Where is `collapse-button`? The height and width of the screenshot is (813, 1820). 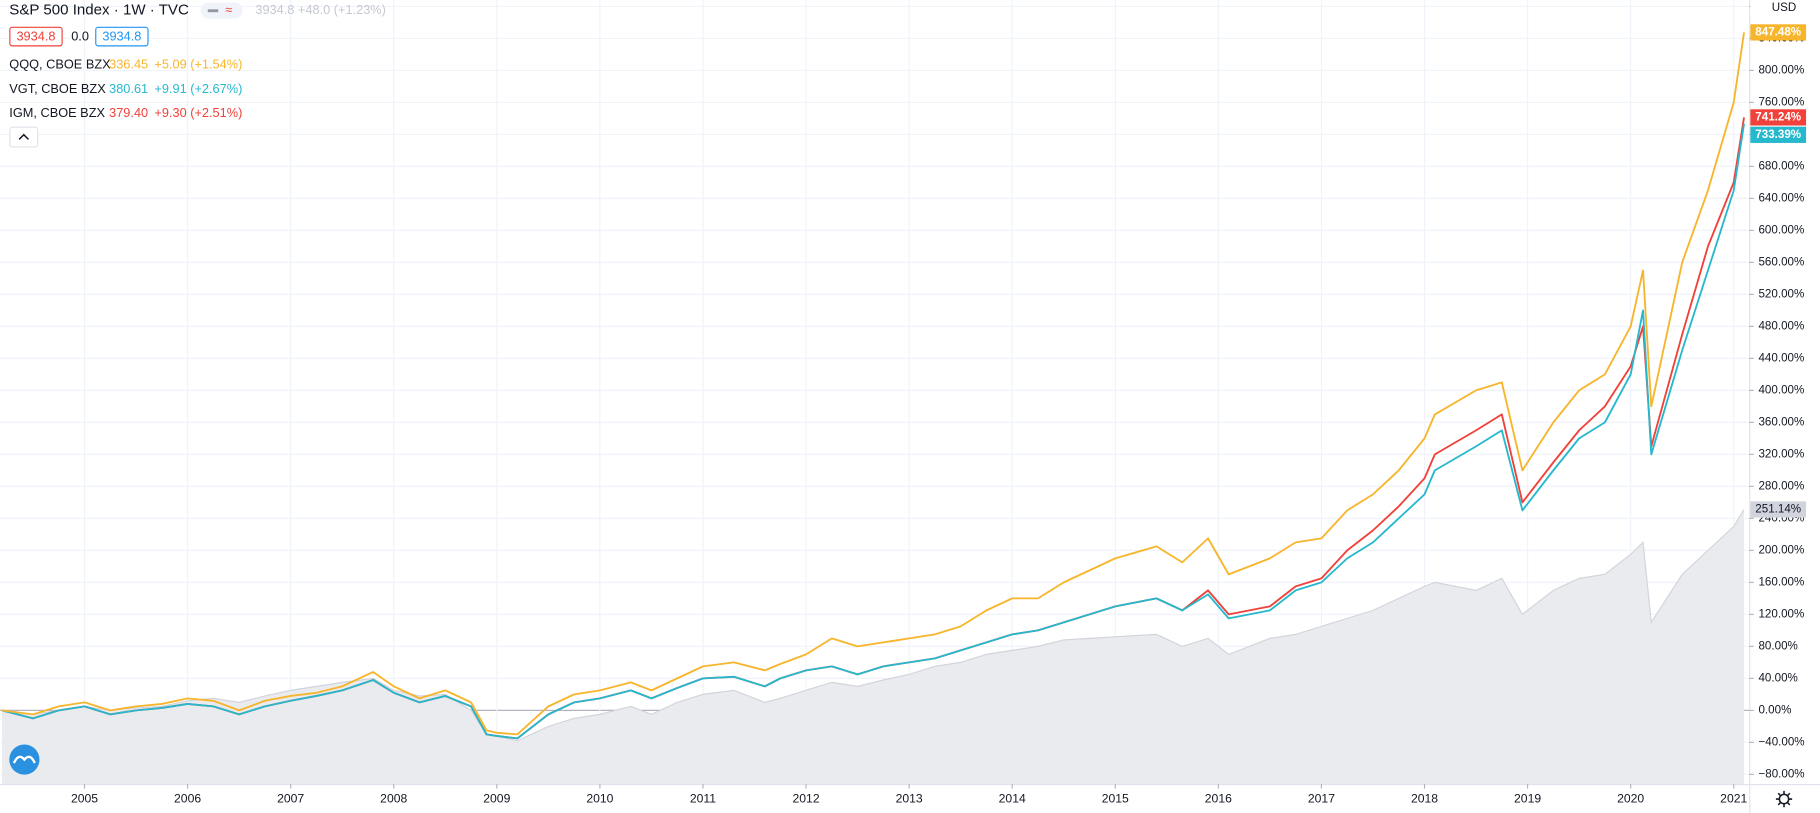 collapse-button is located at coordinates (24, 137).